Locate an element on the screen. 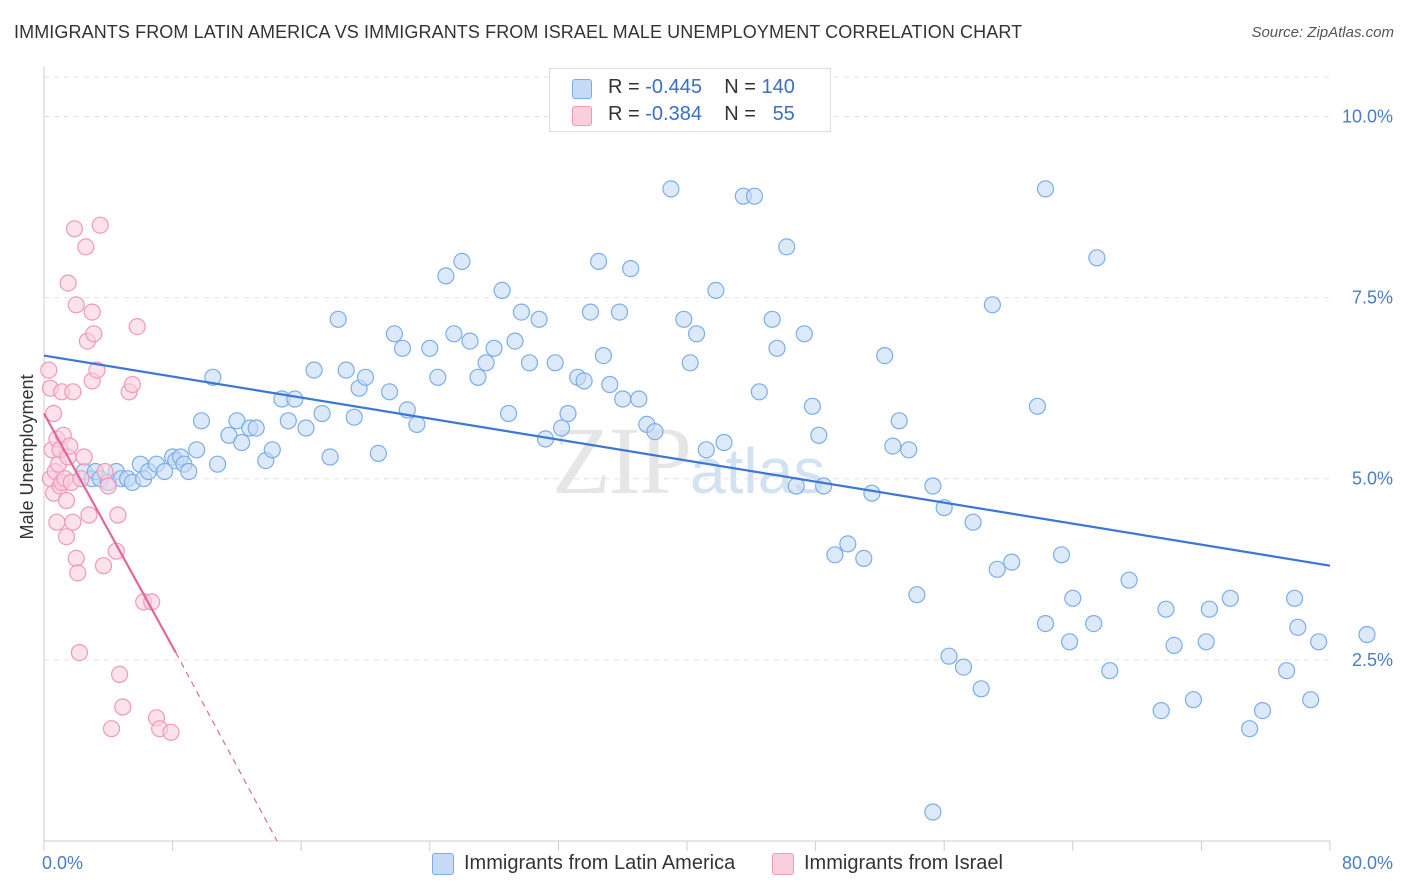 The image size is (1406, 892). x-tick-label: 80.0% is located at coordinates (1367, 863).